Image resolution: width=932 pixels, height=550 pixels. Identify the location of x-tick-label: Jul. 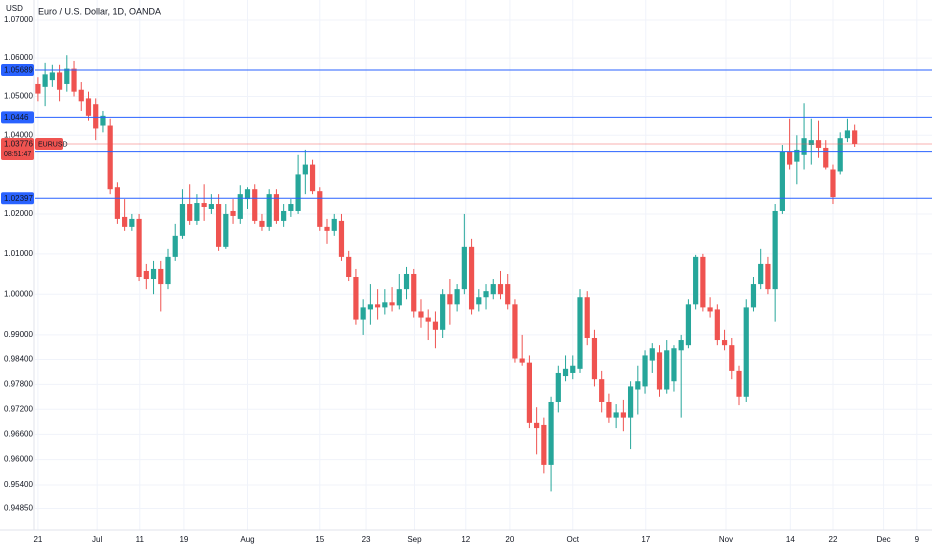
(97, 539).